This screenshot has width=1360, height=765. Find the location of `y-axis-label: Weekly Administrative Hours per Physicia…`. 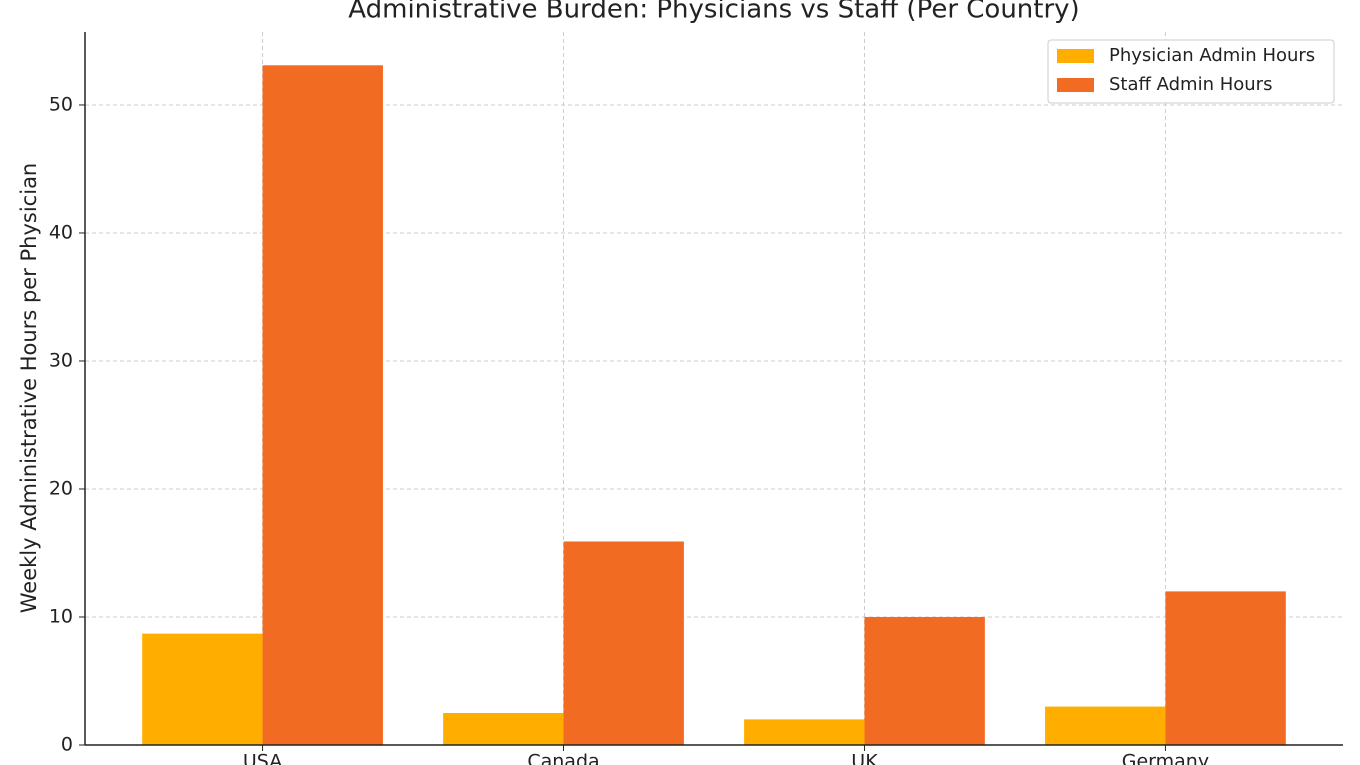

y-axis-label: Weekly Administrative Hours per Physicia… is located at coordinates (29, 388).